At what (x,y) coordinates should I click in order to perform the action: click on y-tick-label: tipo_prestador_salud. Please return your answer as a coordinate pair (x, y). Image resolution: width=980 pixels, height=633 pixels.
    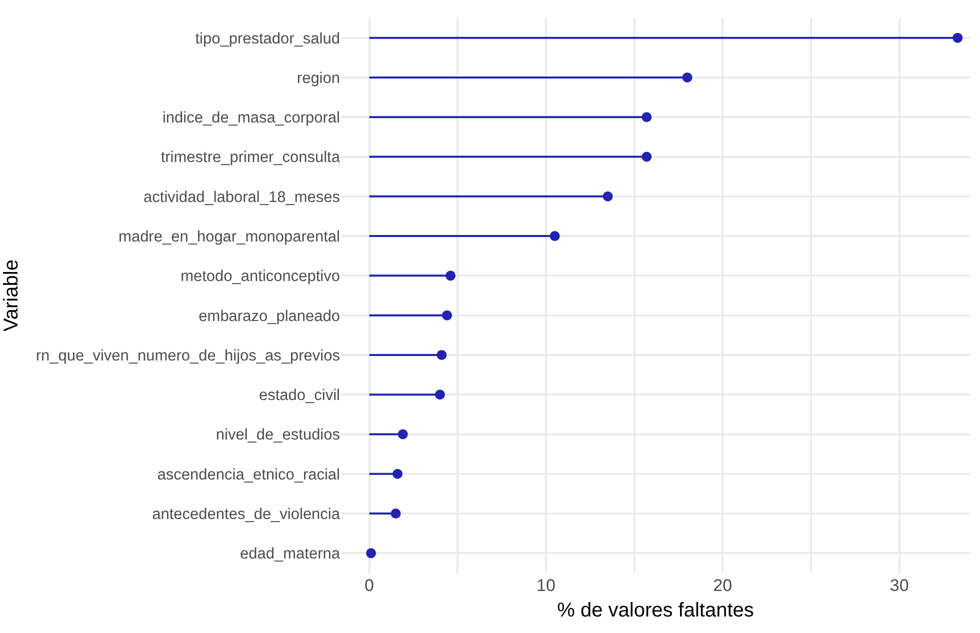
    Looking at the image, I should click on (267, 39).